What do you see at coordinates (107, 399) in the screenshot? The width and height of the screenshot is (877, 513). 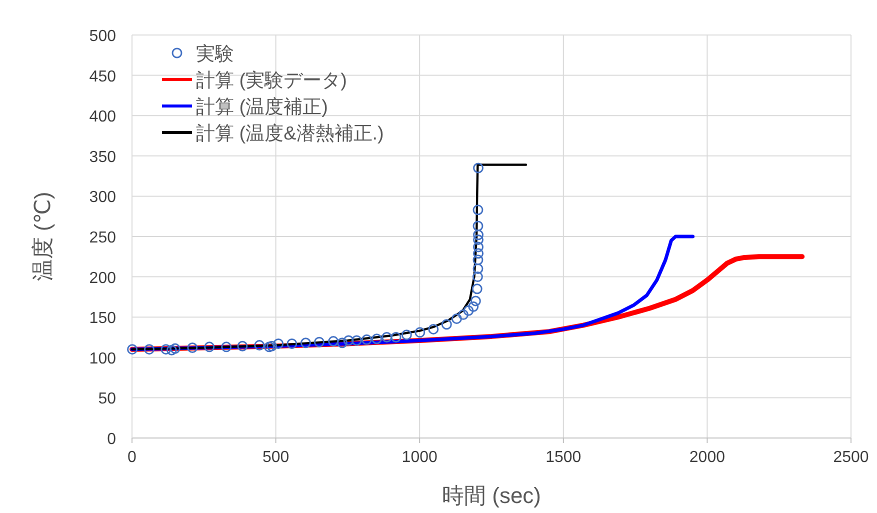 I see `y-tick-label: 50` at bounding box center [107, 399].